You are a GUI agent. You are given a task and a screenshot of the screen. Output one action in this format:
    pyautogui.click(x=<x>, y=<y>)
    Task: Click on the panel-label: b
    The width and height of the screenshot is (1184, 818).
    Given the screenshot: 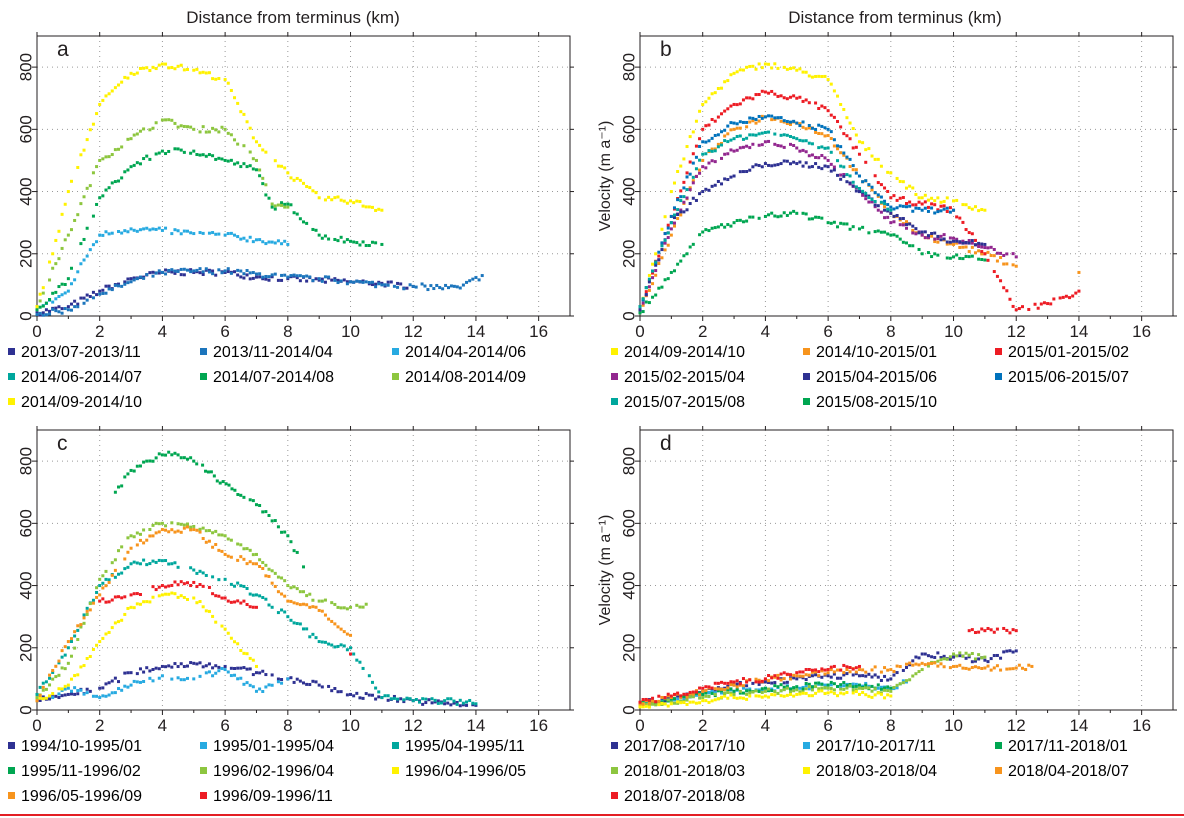 What is the action you would take?
    pyautogui.click(x=666, y=49)
    